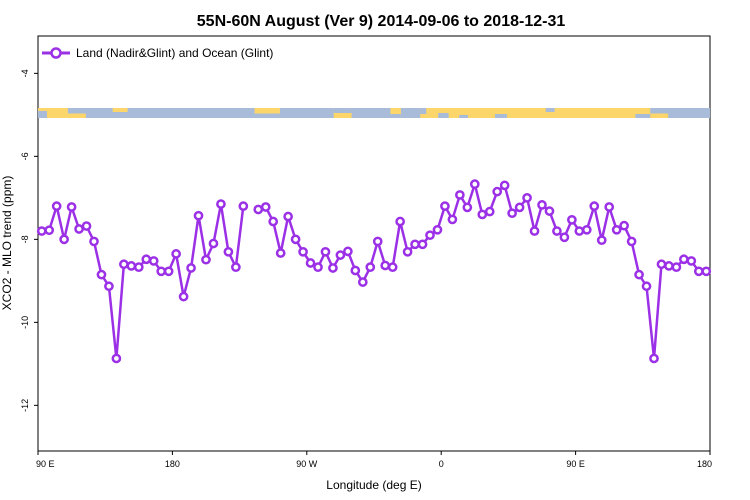  I want to click on x-tick-label: 90 E, so click(45, 464).